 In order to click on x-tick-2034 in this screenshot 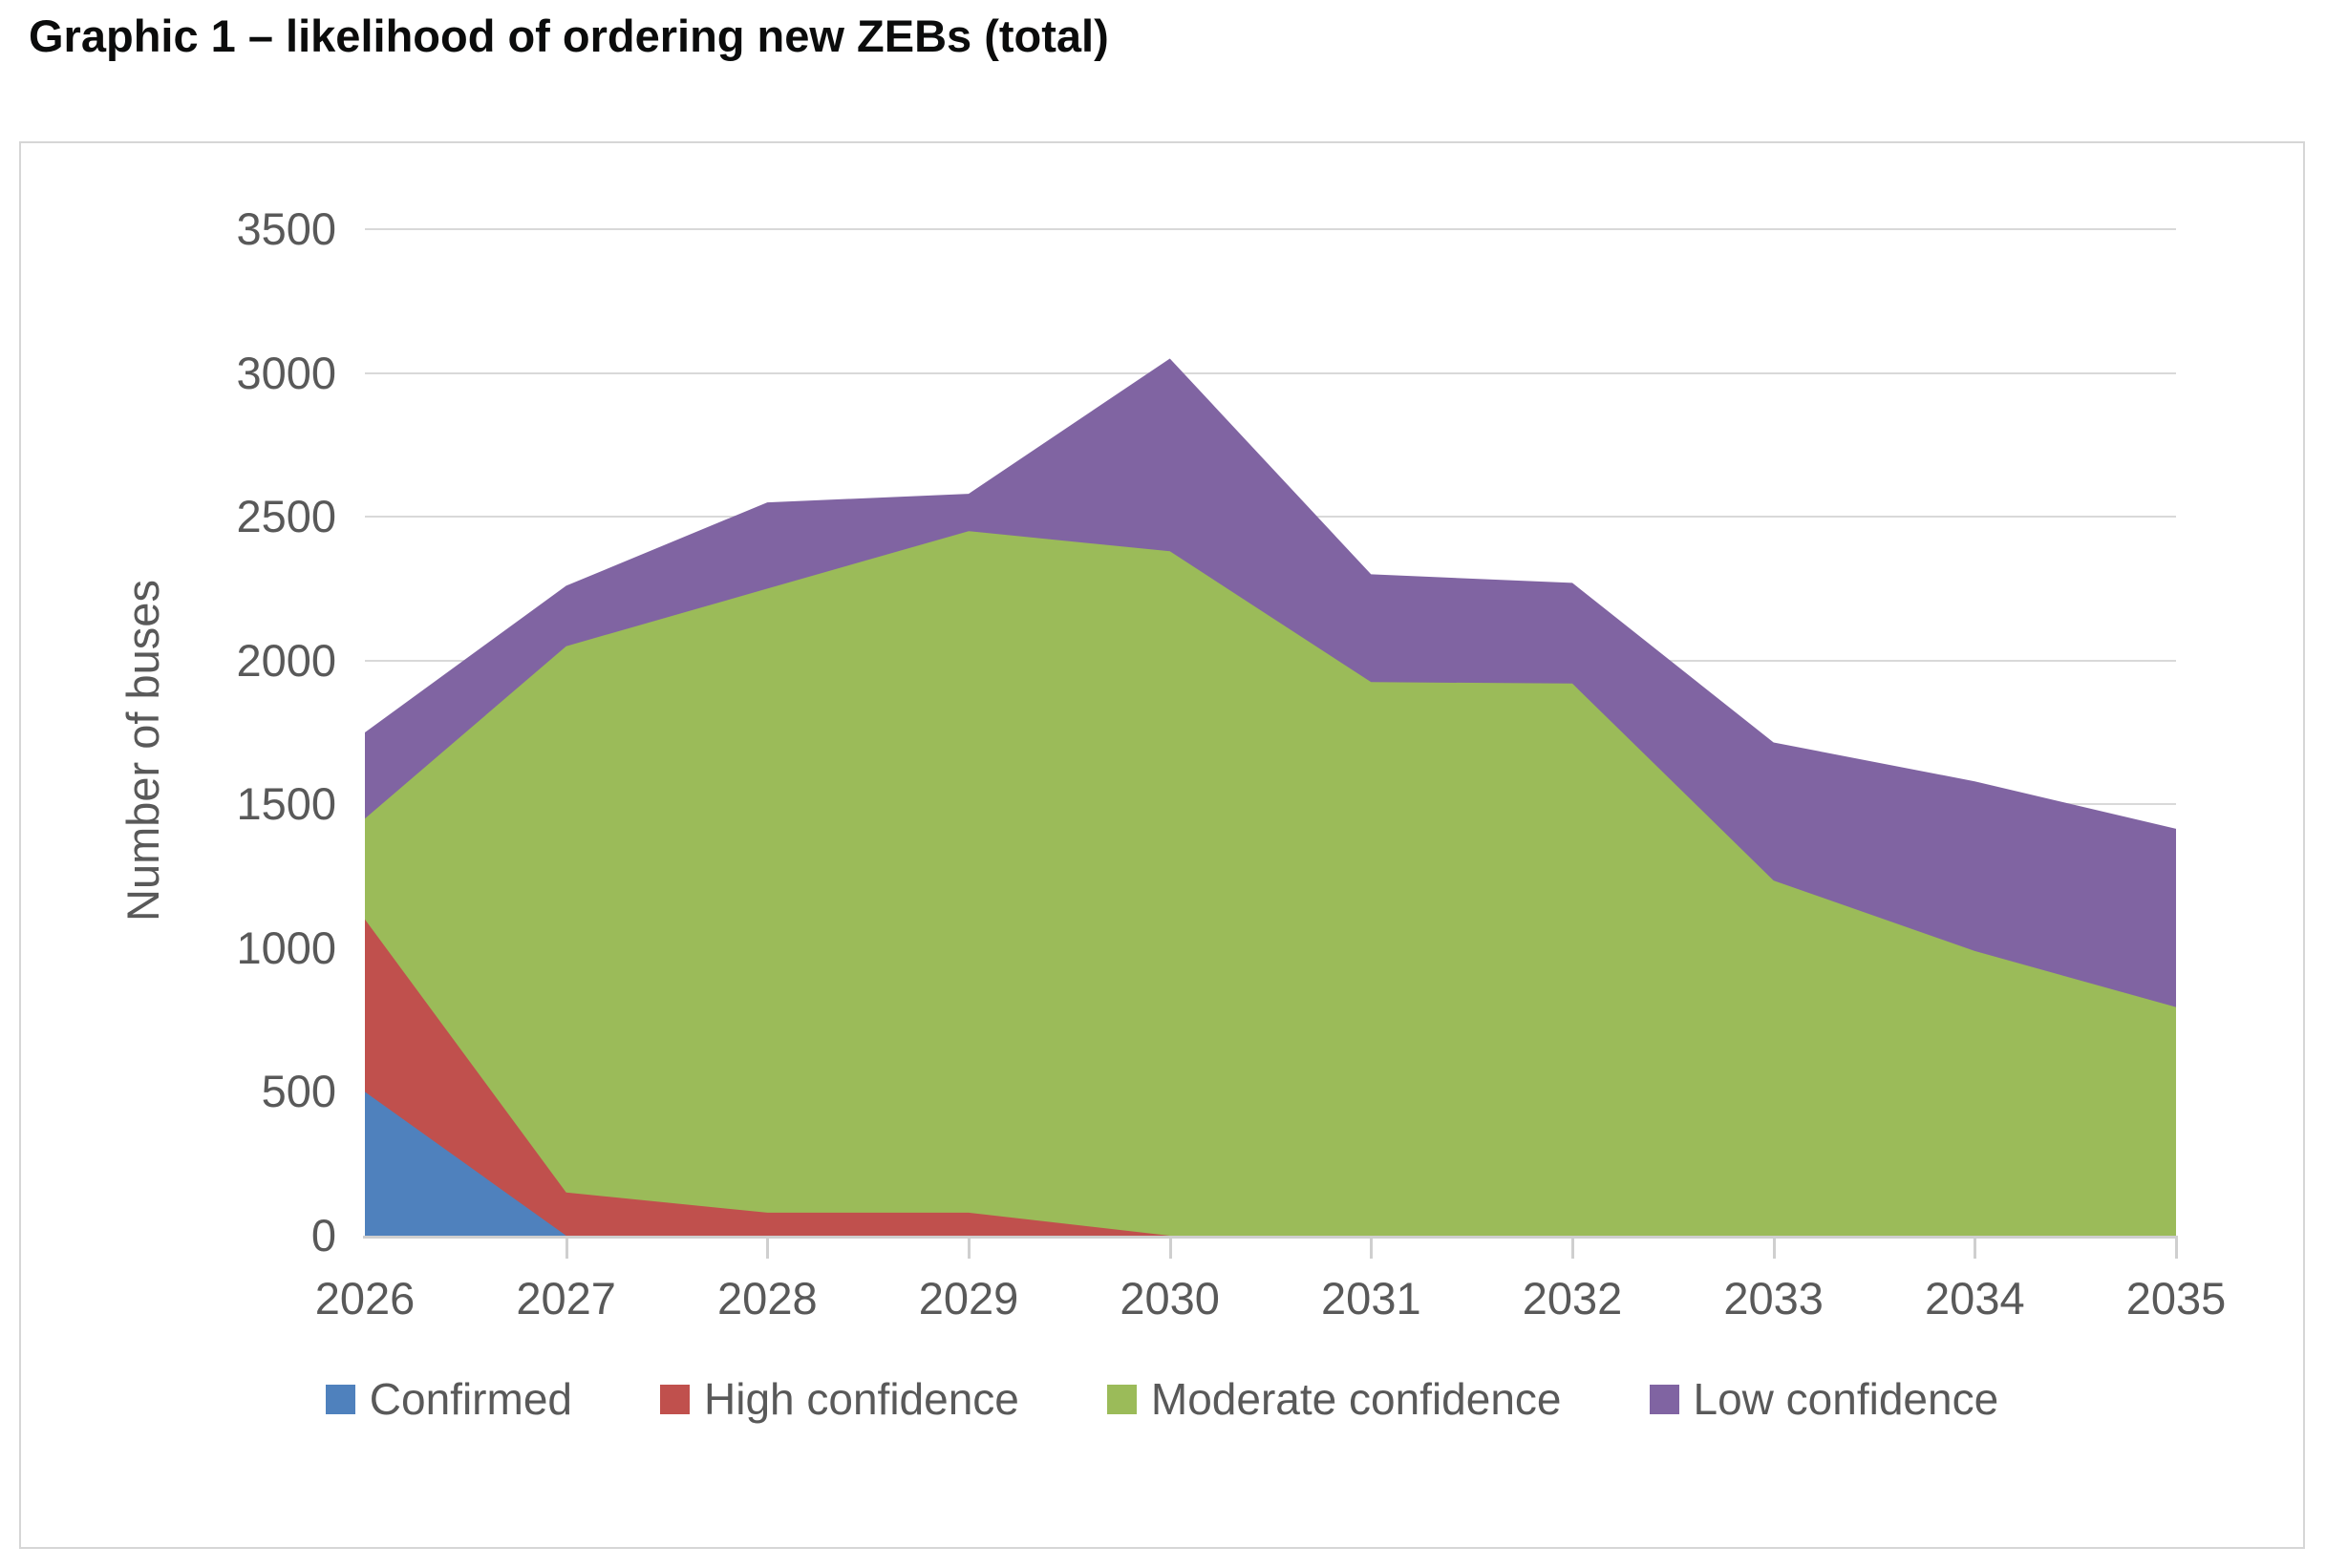, I will do `click(1975, 1247)`.